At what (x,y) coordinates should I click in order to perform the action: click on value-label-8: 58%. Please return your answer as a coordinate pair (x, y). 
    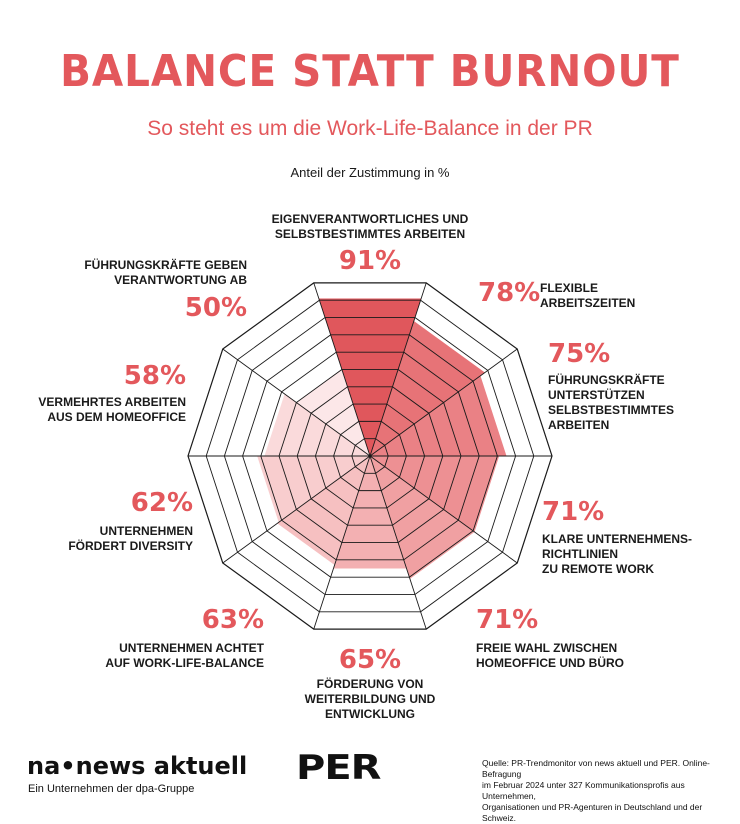
    Looking at the image, I should click on (154, 376).